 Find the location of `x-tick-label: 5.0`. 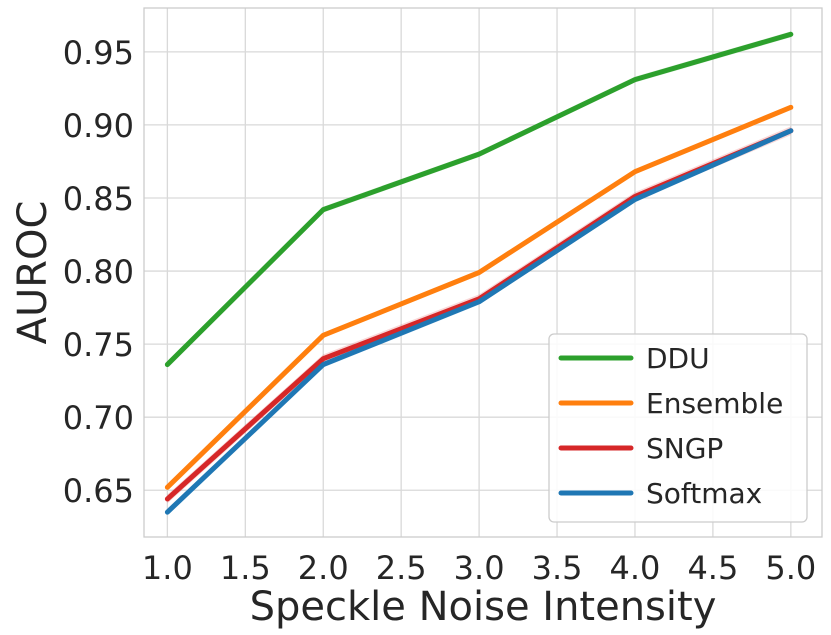

x-tick-label: 5.0 is located at coordinates (790, 568).